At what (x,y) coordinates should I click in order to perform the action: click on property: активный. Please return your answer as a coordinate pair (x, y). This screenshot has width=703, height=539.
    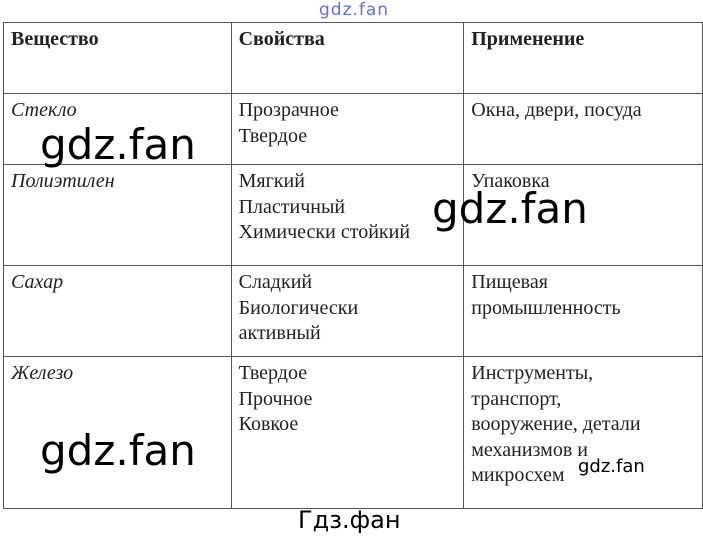
    Looking at the image, I should click on (279, 333).